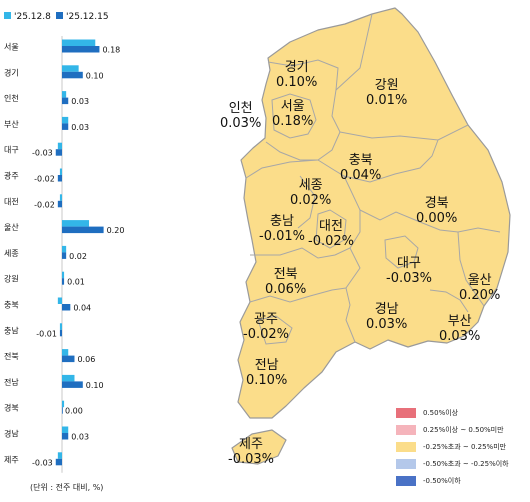 This screenshot has height=502, width=530. Describe the element at coordinates (387, 100) in the screenshot. I see `map-region-value: 0.01%` at that location.